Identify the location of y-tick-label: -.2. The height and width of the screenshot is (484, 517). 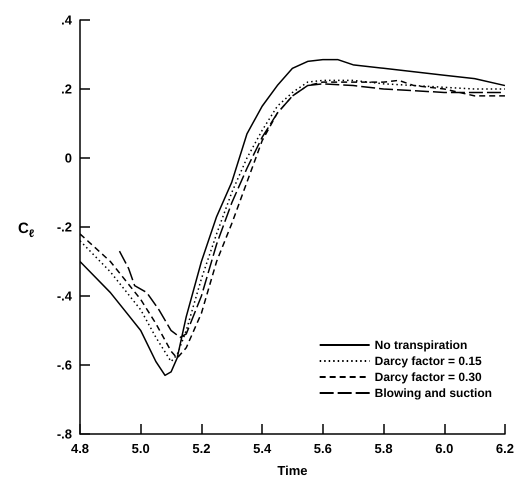
(64, 227).